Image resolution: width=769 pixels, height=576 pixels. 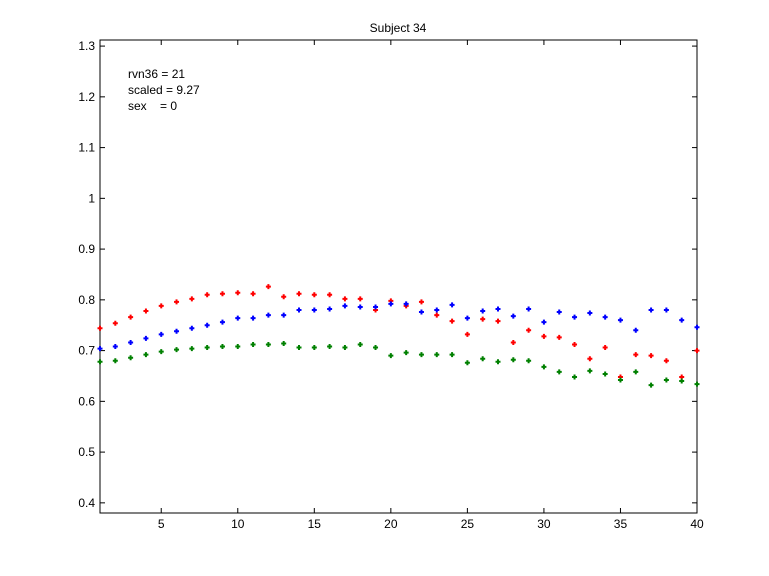 I want to click on x-tick-label: 20, so click(x=391, y=524).